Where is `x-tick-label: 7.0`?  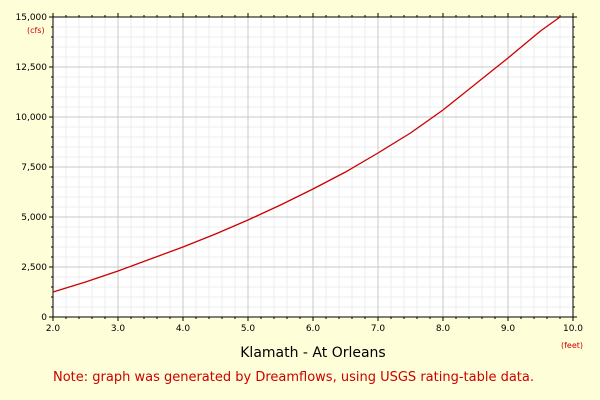
x-tick-label: 7.0 is located at coordinates (378, 329).